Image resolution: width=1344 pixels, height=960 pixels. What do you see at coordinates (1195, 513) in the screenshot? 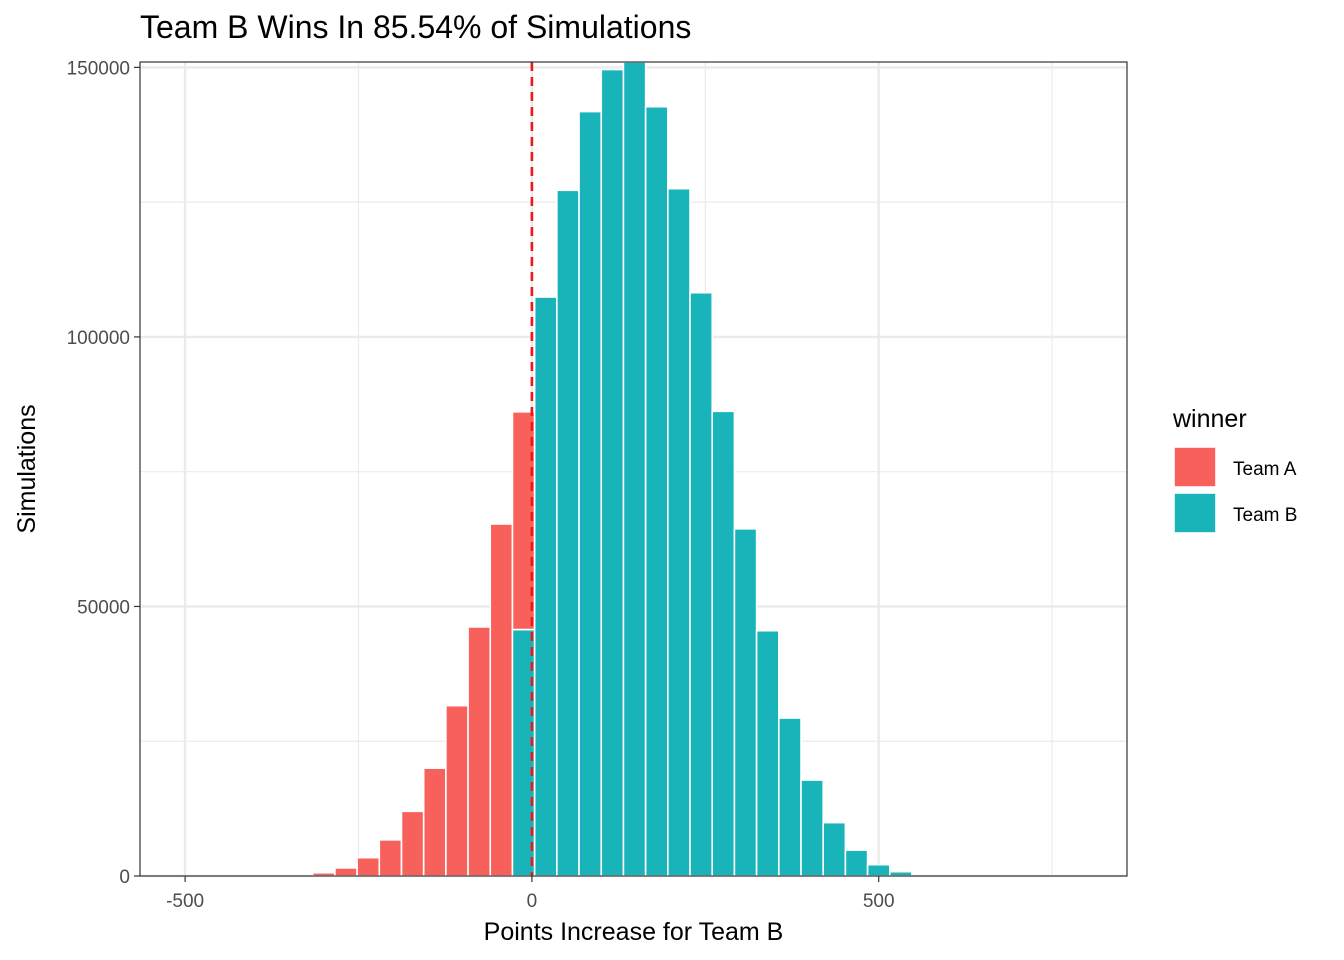
I see `legend-key-team-b` at bounding box center [1195, 513].